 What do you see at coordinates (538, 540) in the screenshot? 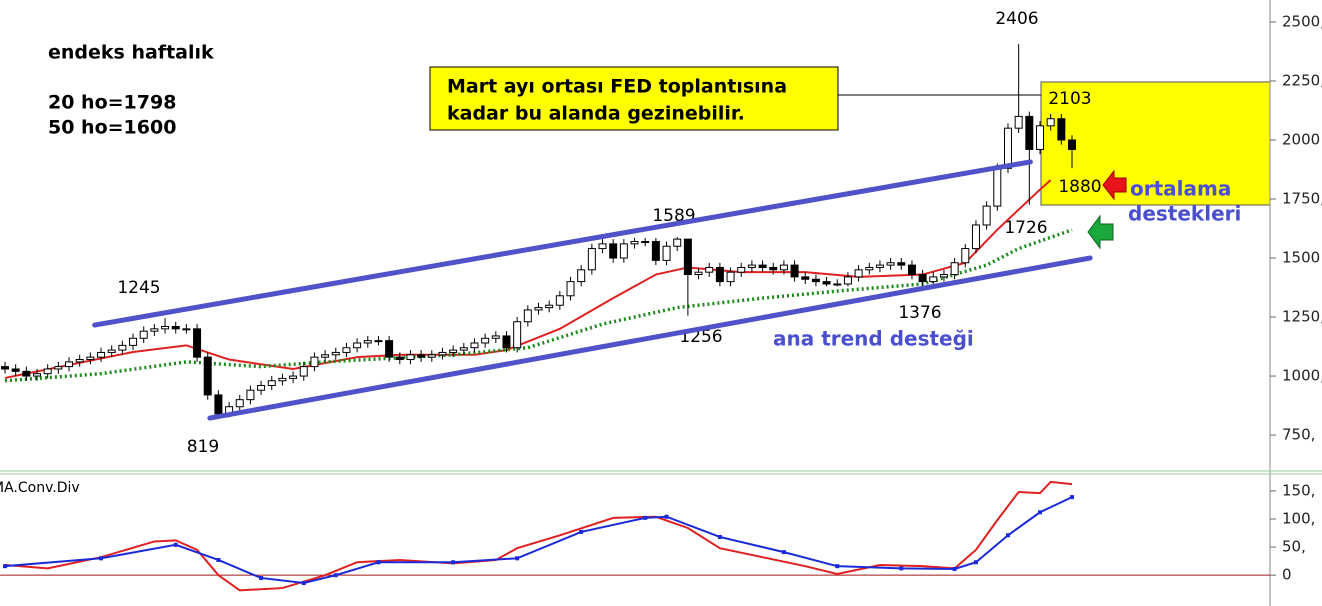
I see `indicator-line` at bounding box center [538, 540].